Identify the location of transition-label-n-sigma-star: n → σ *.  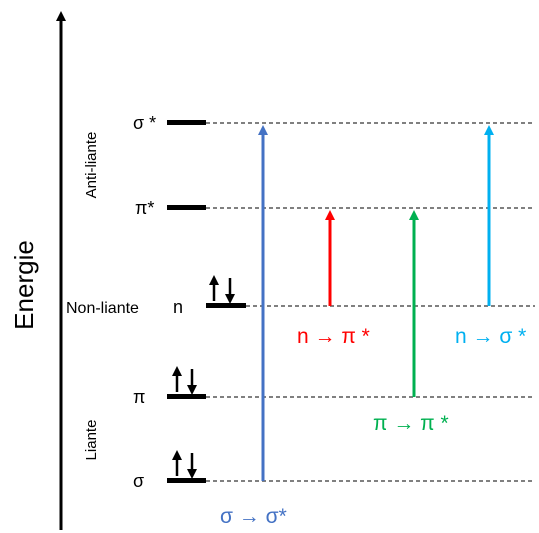
(490, 336).